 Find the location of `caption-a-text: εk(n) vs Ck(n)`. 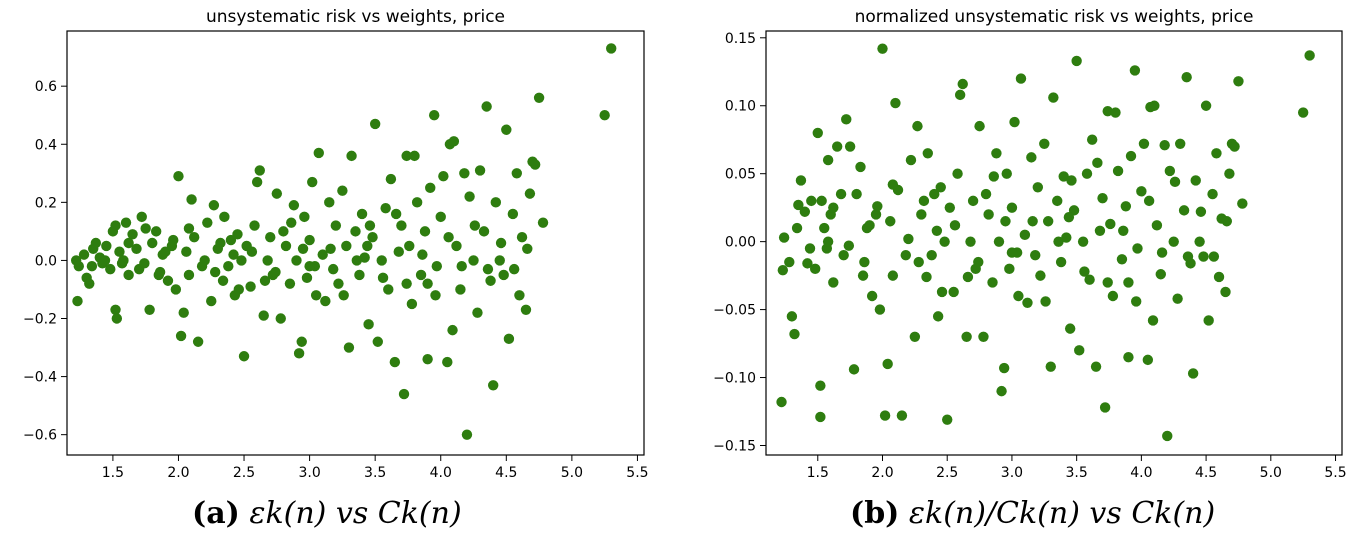

caption-a-text: εk(n) vs Ck(n) is located at coordinates (355, 513).